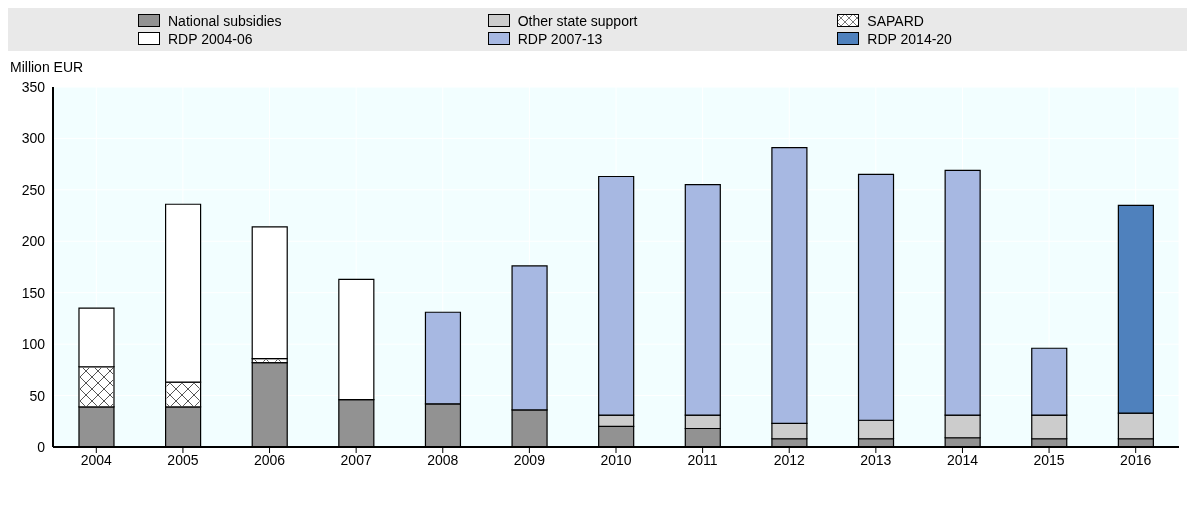 This screenshot has width=1195, height=510. What do you see at coordinates (909, 38) in the screenshot?
I see `legend-label: RDP 2014-20` at bounding box center [909, 38].